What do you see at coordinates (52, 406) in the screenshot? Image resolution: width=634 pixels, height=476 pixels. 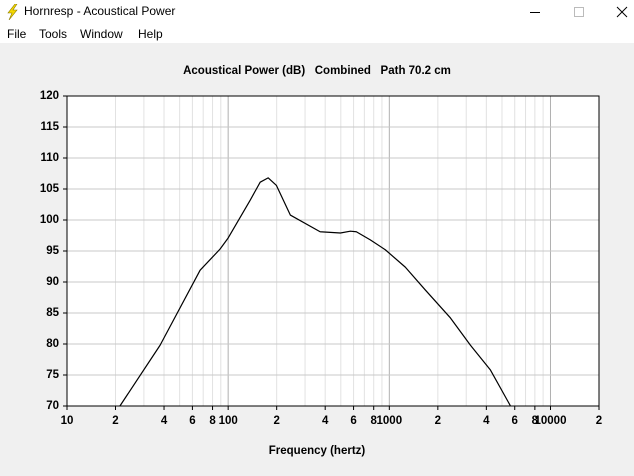 I see `y-tick-label: 70` at bounding box center [52, 406].